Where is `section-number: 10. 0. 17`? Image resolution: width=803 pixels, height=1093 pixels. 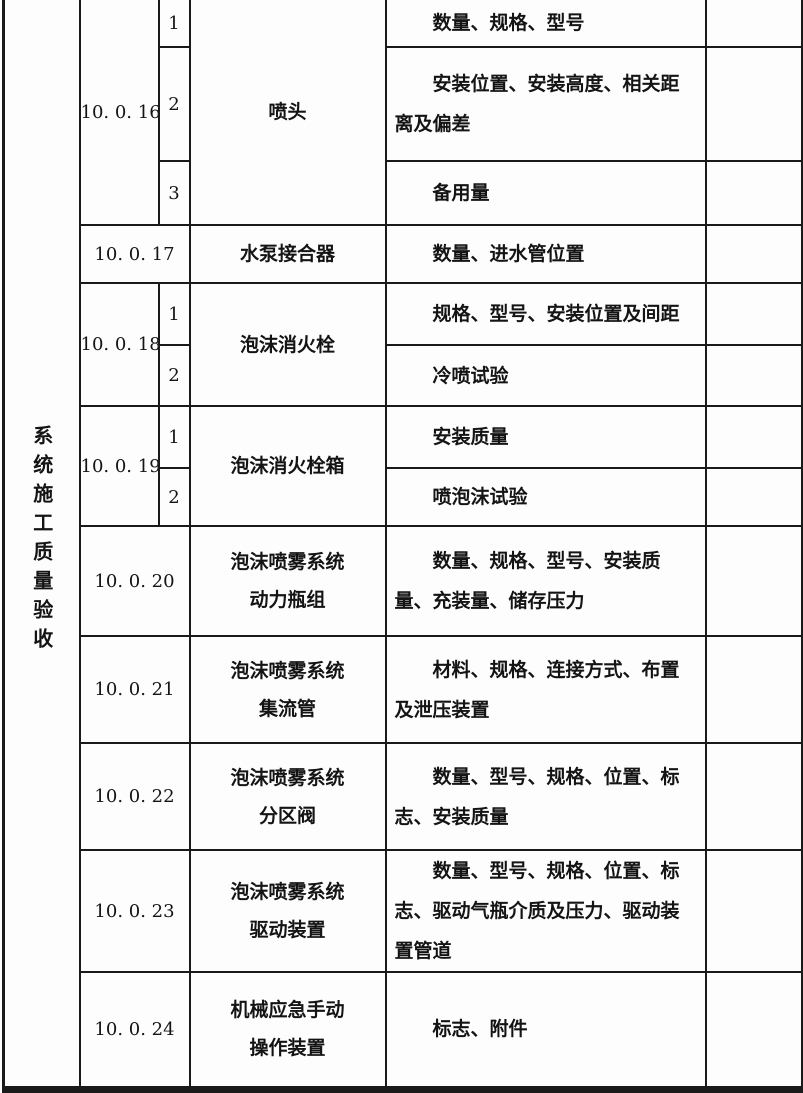
section-number: 10. 0. 17 is located at coordinates (134, 254).